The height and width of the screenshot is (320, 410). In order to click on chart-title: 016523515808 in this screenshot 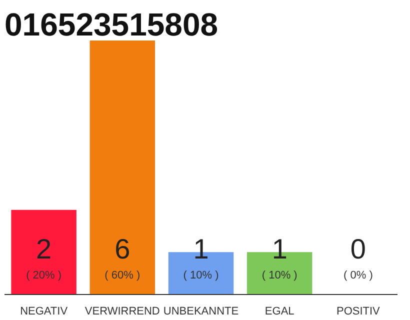, I will do `click(111, 24)`.